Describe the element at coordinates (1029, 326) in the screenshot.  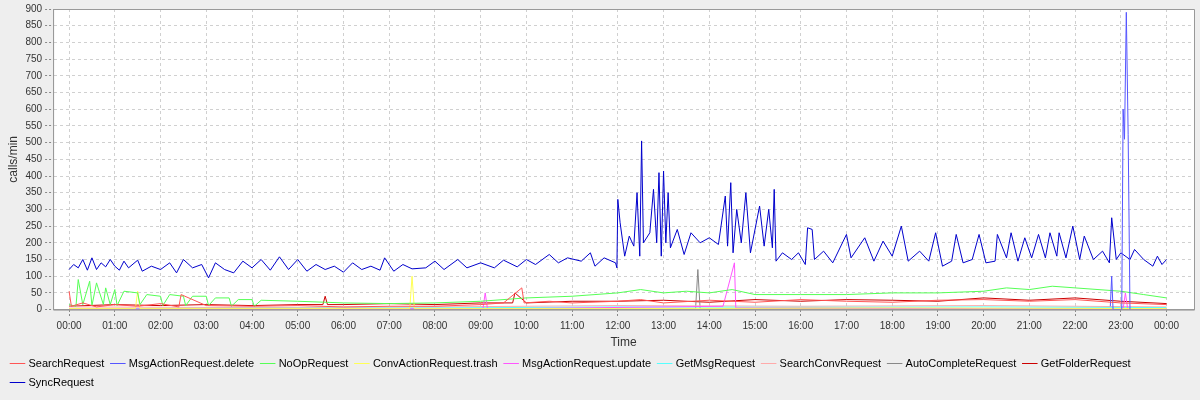
I see `x-tick-label: 21:00` at that location.